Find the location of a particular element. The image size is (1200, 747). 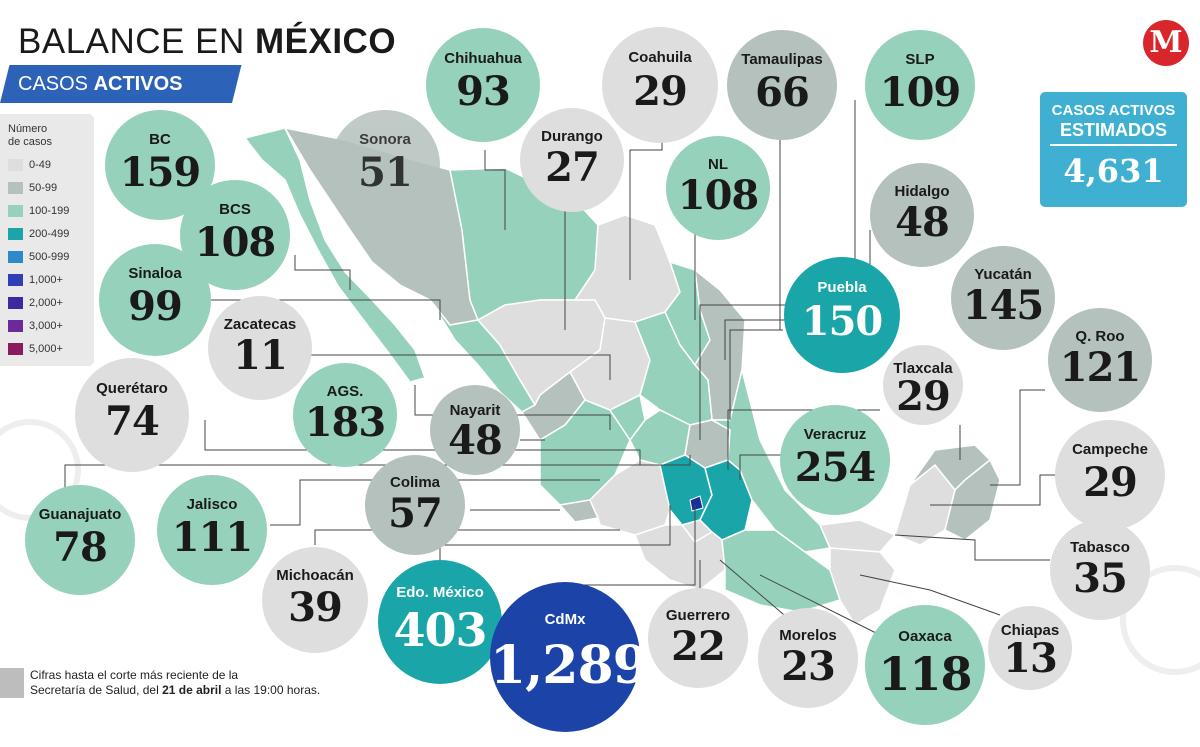

footnote-line2-pre: Secretaría de Salud, del is located at coordinates (96, 690).